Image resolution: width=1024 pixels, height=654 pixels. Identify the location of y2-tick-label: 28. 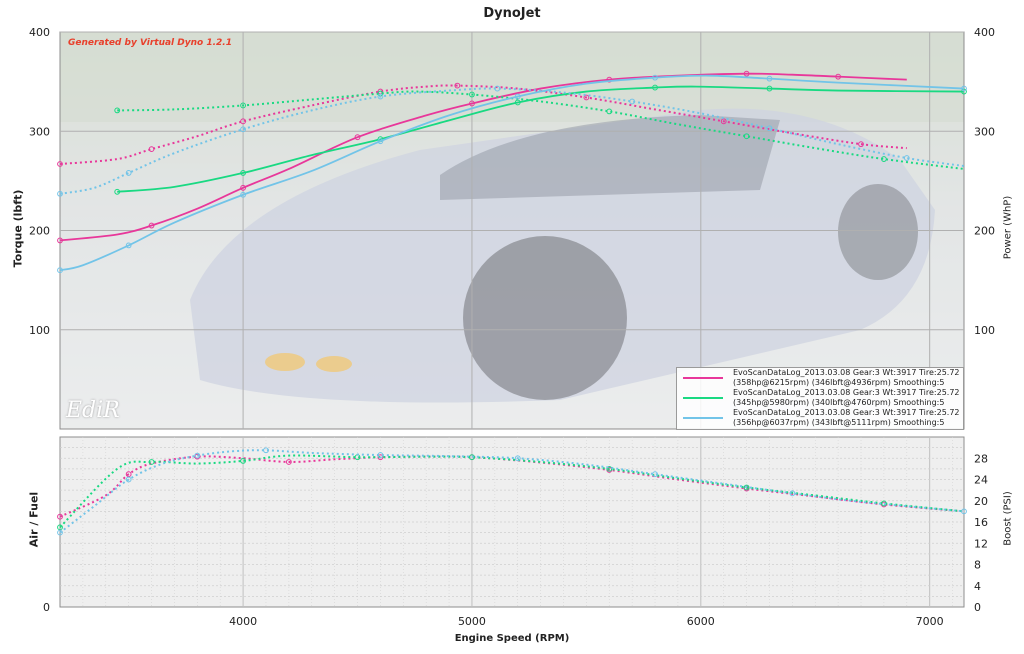
(981, 458).